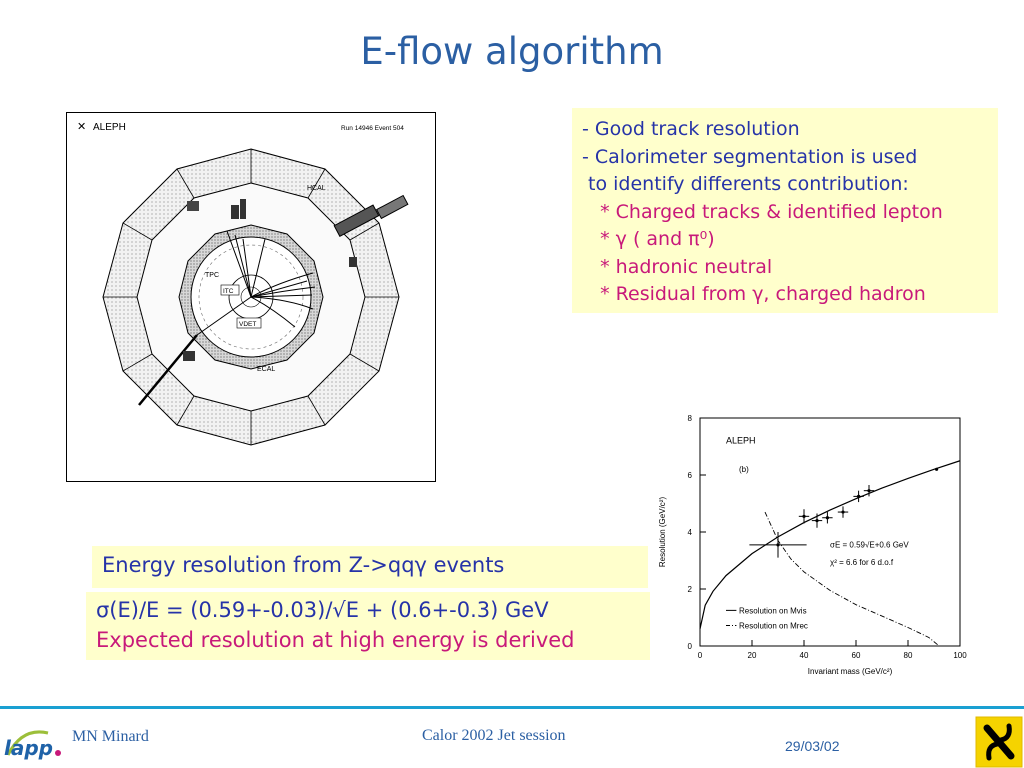  I want to click on particle-tracks, so click(256, 283).